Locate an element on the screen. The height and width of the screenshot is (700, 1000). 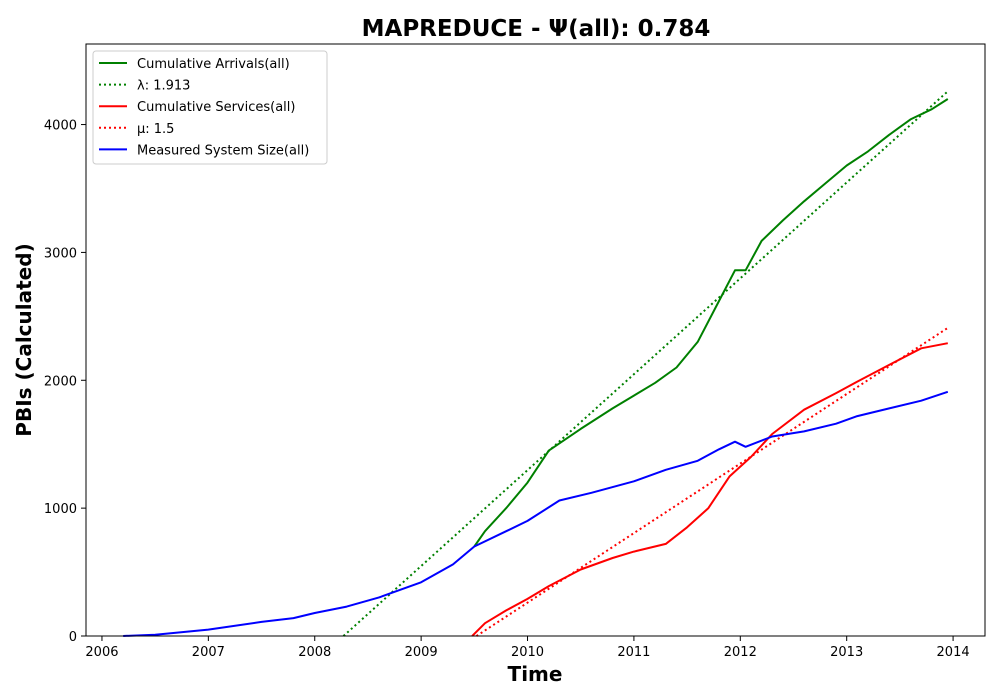
legend-box is located at coordinates (210, 107).